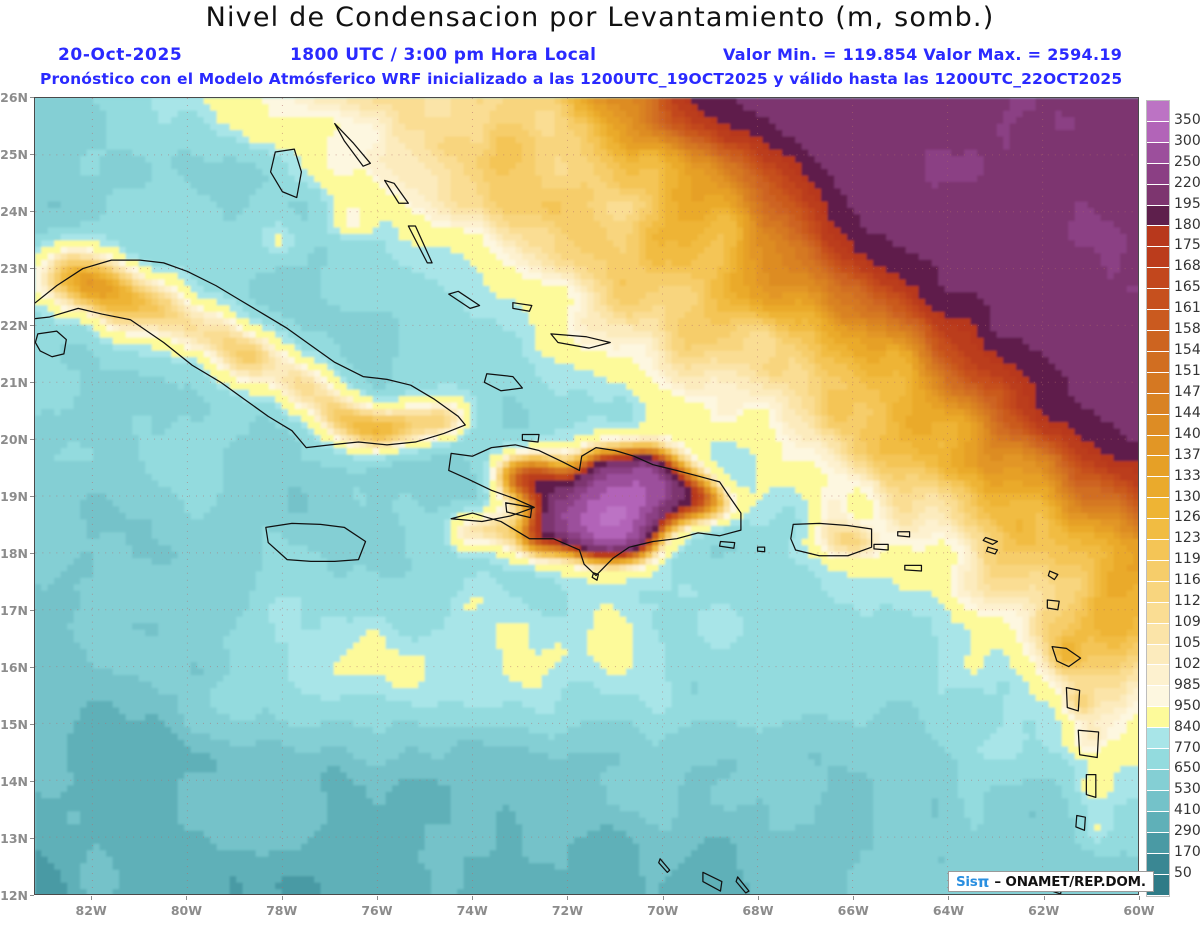 Image resolution: width=1200 pixels, height=927 pixels. I want to click on colorbar-tick-label: 1195, so click(1187, 559).